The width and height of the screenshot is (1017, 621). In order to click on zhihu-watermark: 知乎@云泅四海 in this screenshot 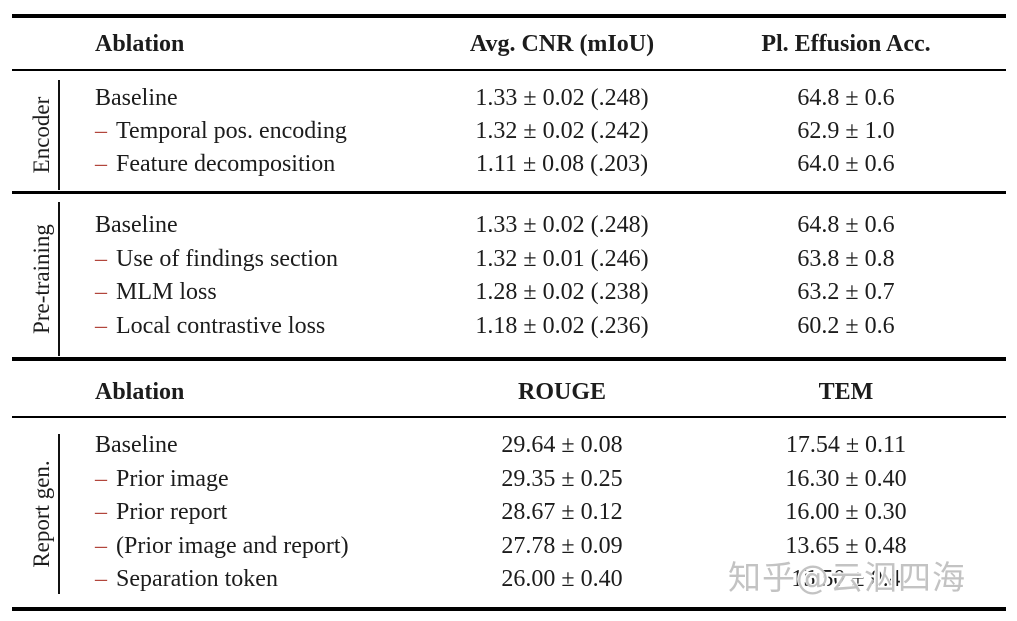, I will do `click(847, 577)`.